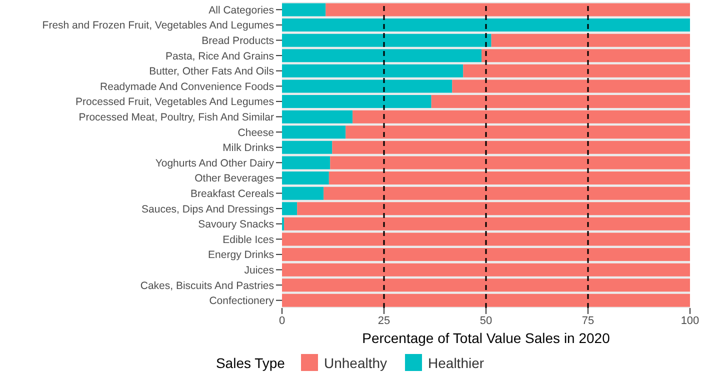 Image resolution: width=708 pixels, height=390 pixels. What do you see at coordinates (241, 10) in the screenshot?
I see `y-tick-label: All Categories` at bounding box center [241, 10].